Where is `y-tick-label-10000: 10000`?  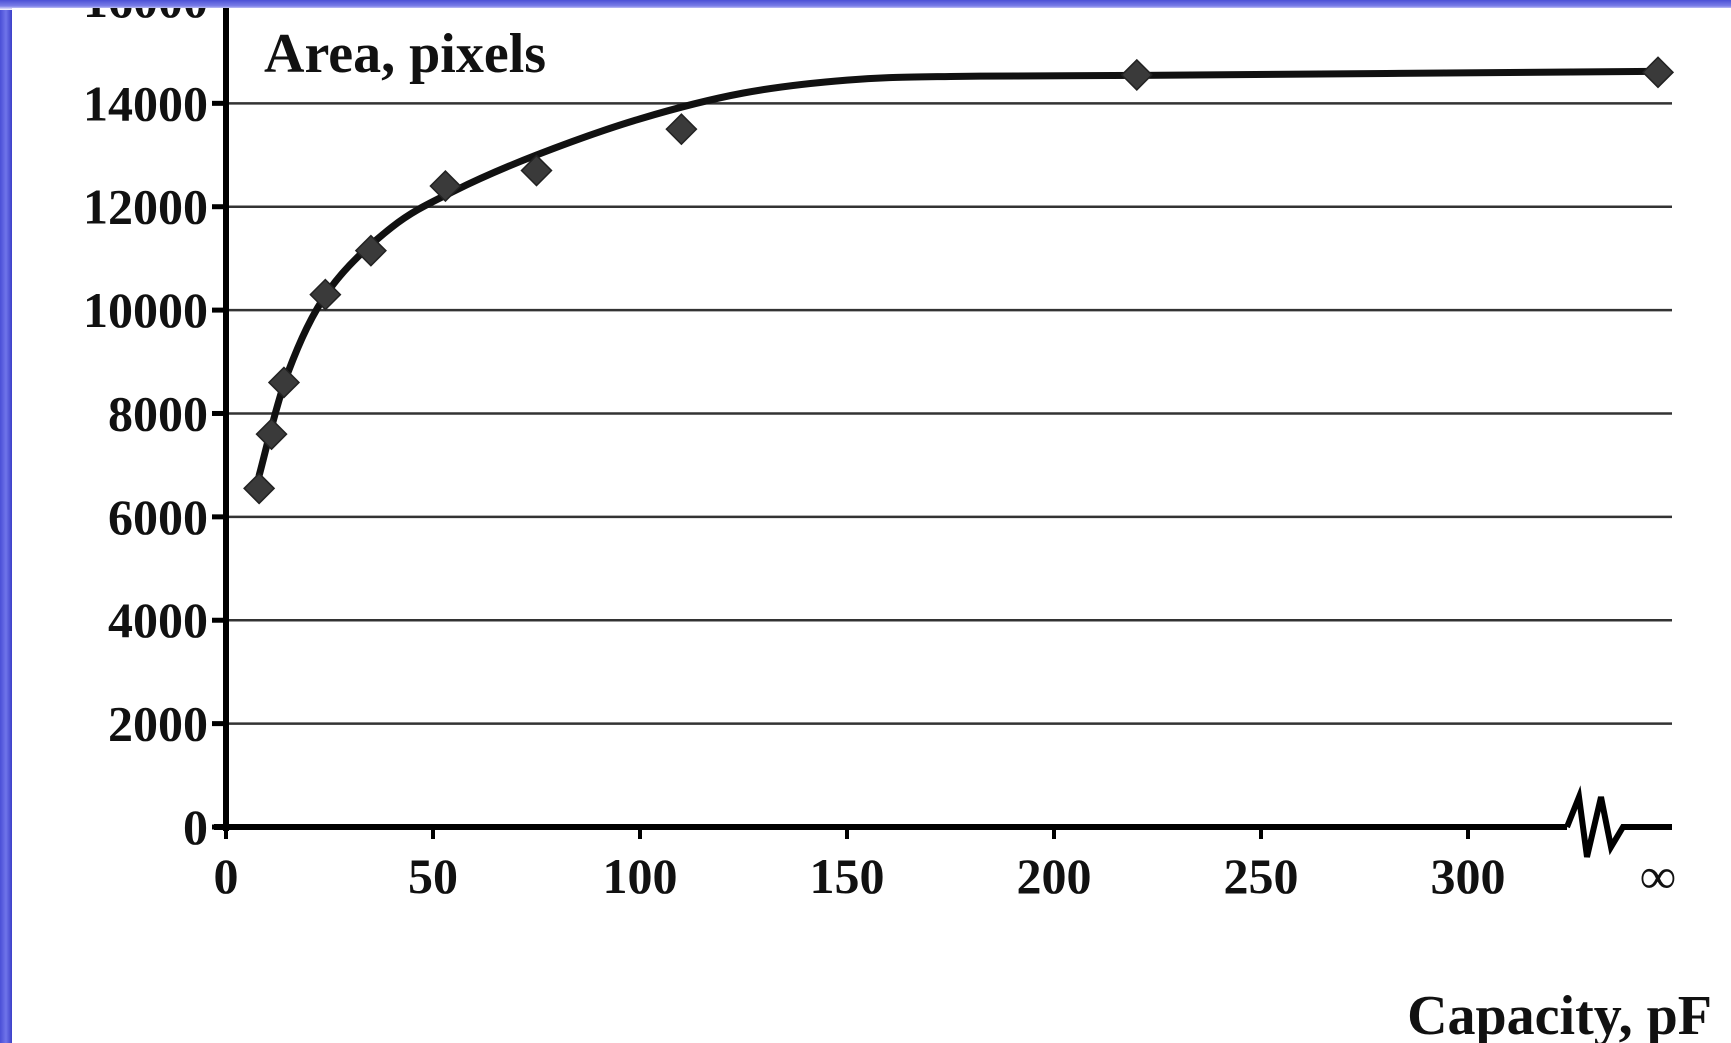 y-tick-label-10000: 10000 is located at coordinates (145, 310).